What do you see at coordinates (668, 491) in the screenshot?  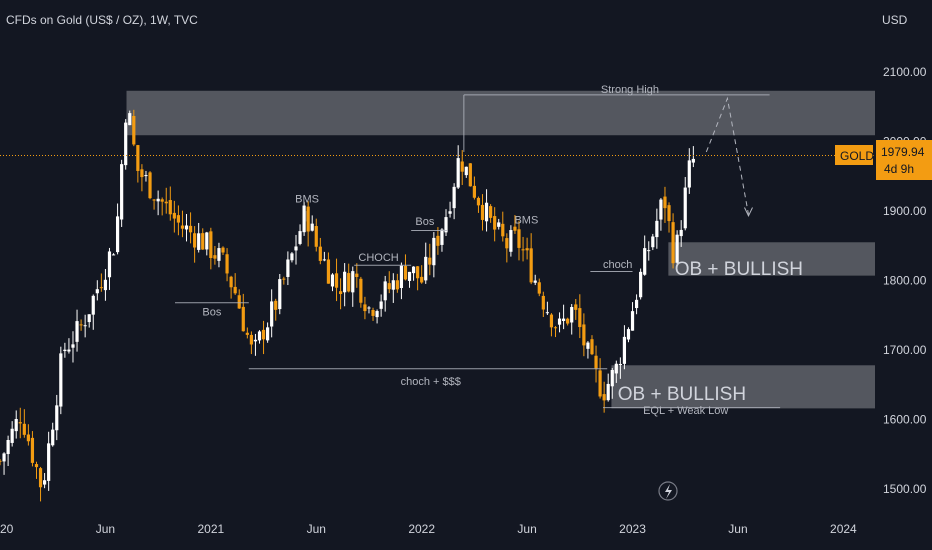 I see `lightning-icon` at bounding box center [668, 491].